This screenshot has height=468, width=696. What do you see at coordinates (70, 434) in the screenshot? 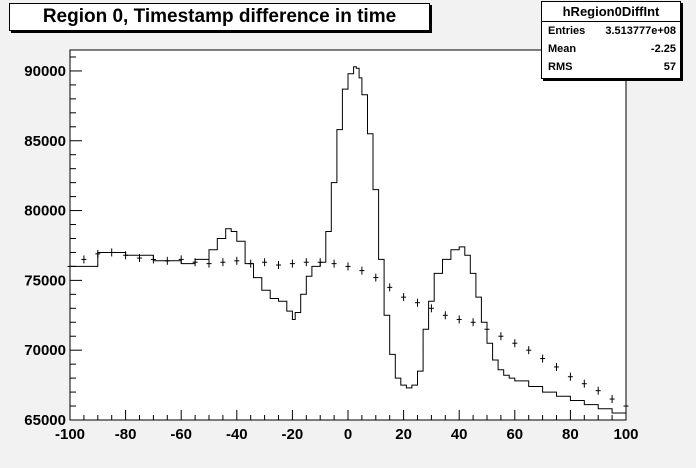
I see `x-tick-label: -100` at bounding box center [70, 434].